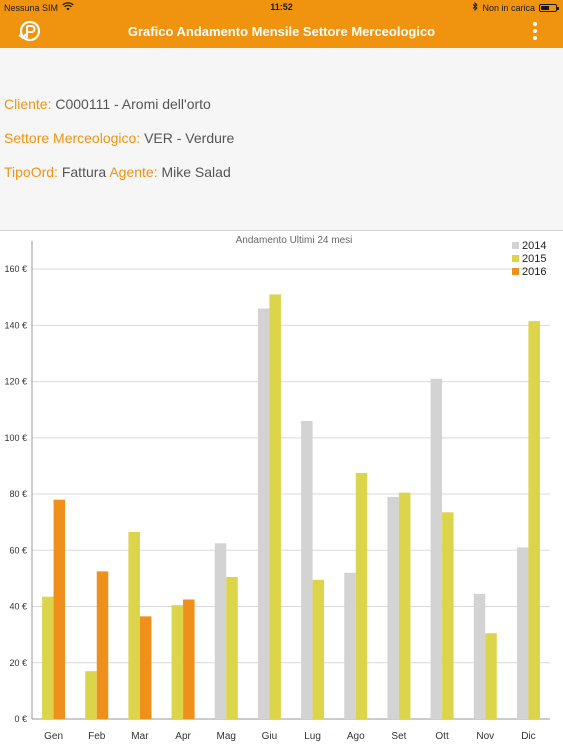 The image size is (563, 750). What do you see at coordinates (53, 736) in the screenshot?
I see `x-tick-label: Gen` at bounding box center [53, 736].